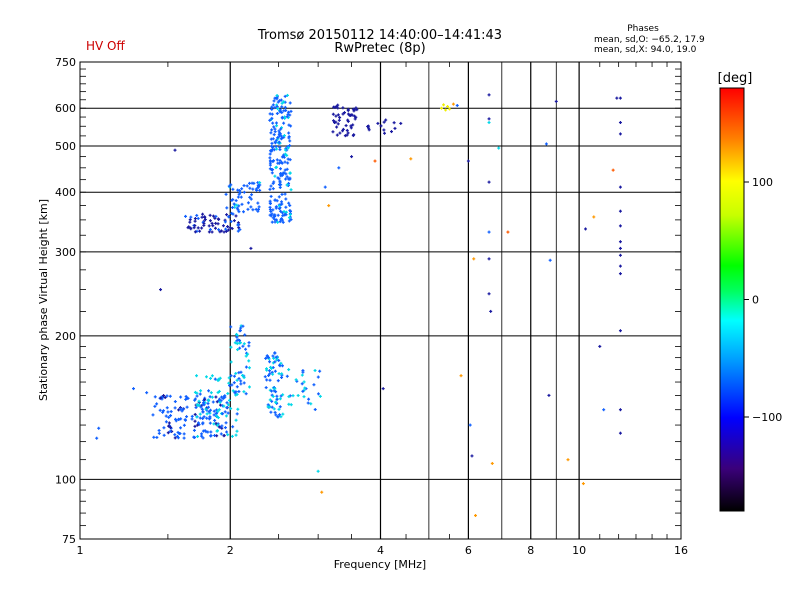  What do you see at coordinates (735, 78) in the screenshot?
I see `colorbar-unit-label: [deg]` at bounding box center [735, 78].